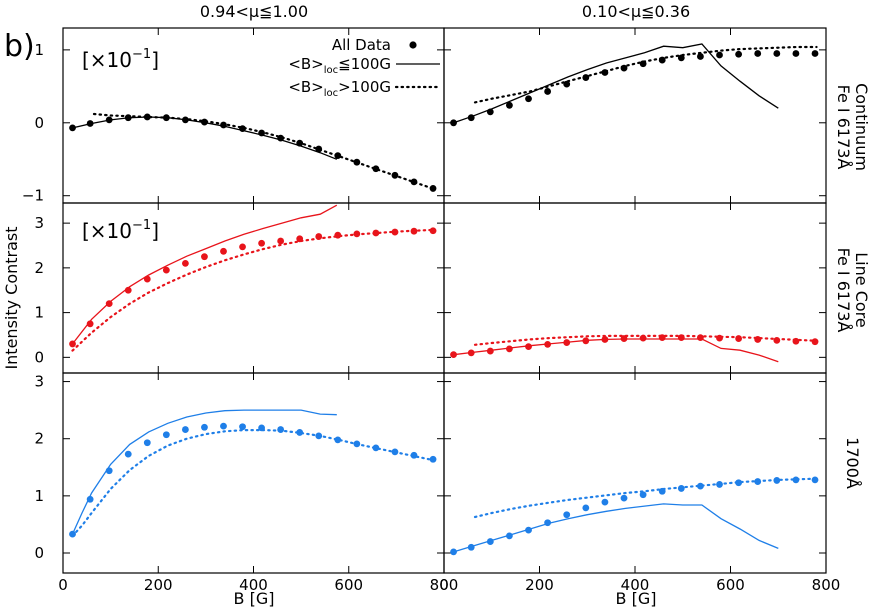 The height and width of the screenshot is (611, 872). I want to click on scale-note-row1: [×10−1], so click(120, 59).